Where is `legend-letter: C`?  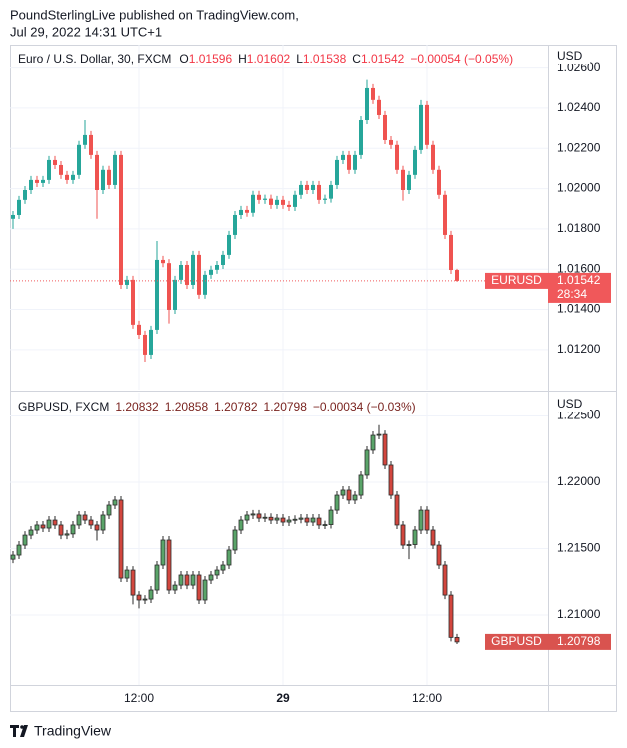
legend-letter: C is located at coordinates (356, 59).